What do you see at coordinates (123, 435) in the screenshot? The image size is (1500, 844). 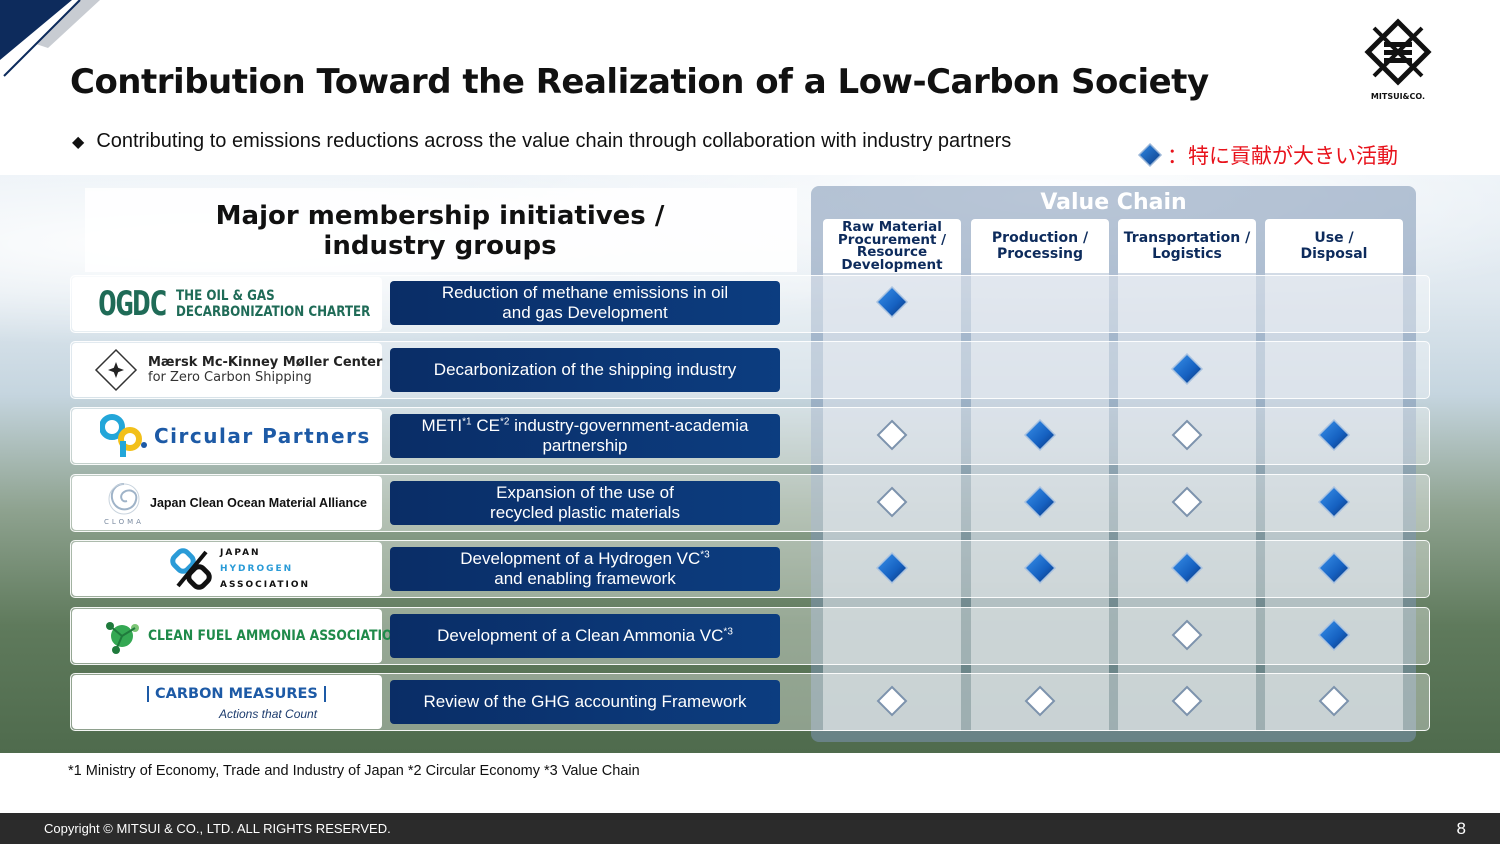 I see `circular-partners-mark-icon` at bounding box center [123, 435].